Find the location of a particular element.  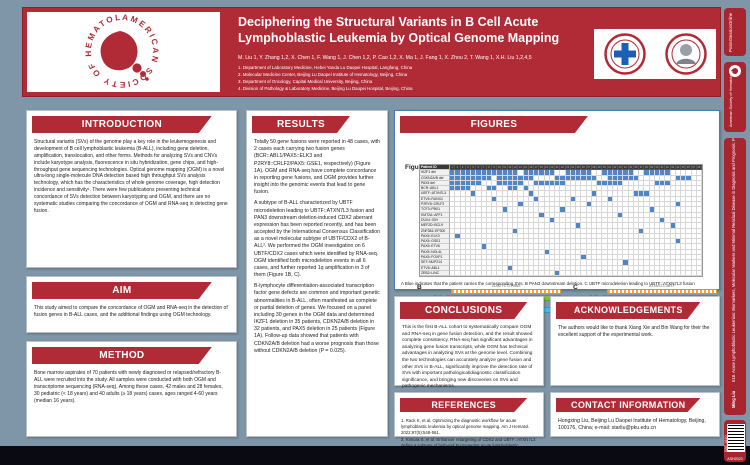

ash-drop-icon is located at coordinates (735, 71).